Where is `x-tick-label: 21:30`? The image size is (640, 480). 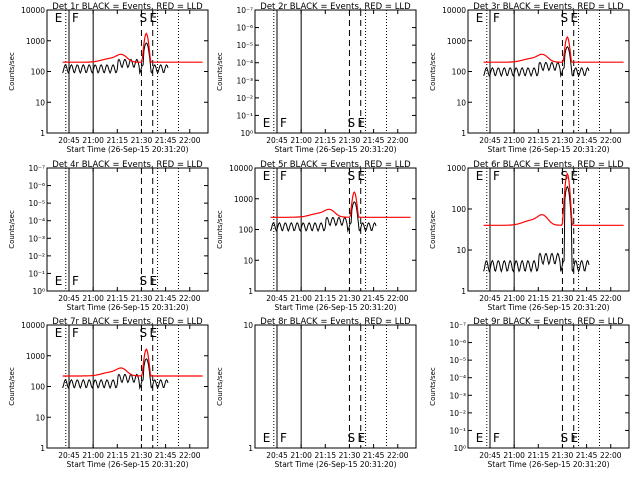 x-tick-label: 21:30 is located at coordinates (350, 298).